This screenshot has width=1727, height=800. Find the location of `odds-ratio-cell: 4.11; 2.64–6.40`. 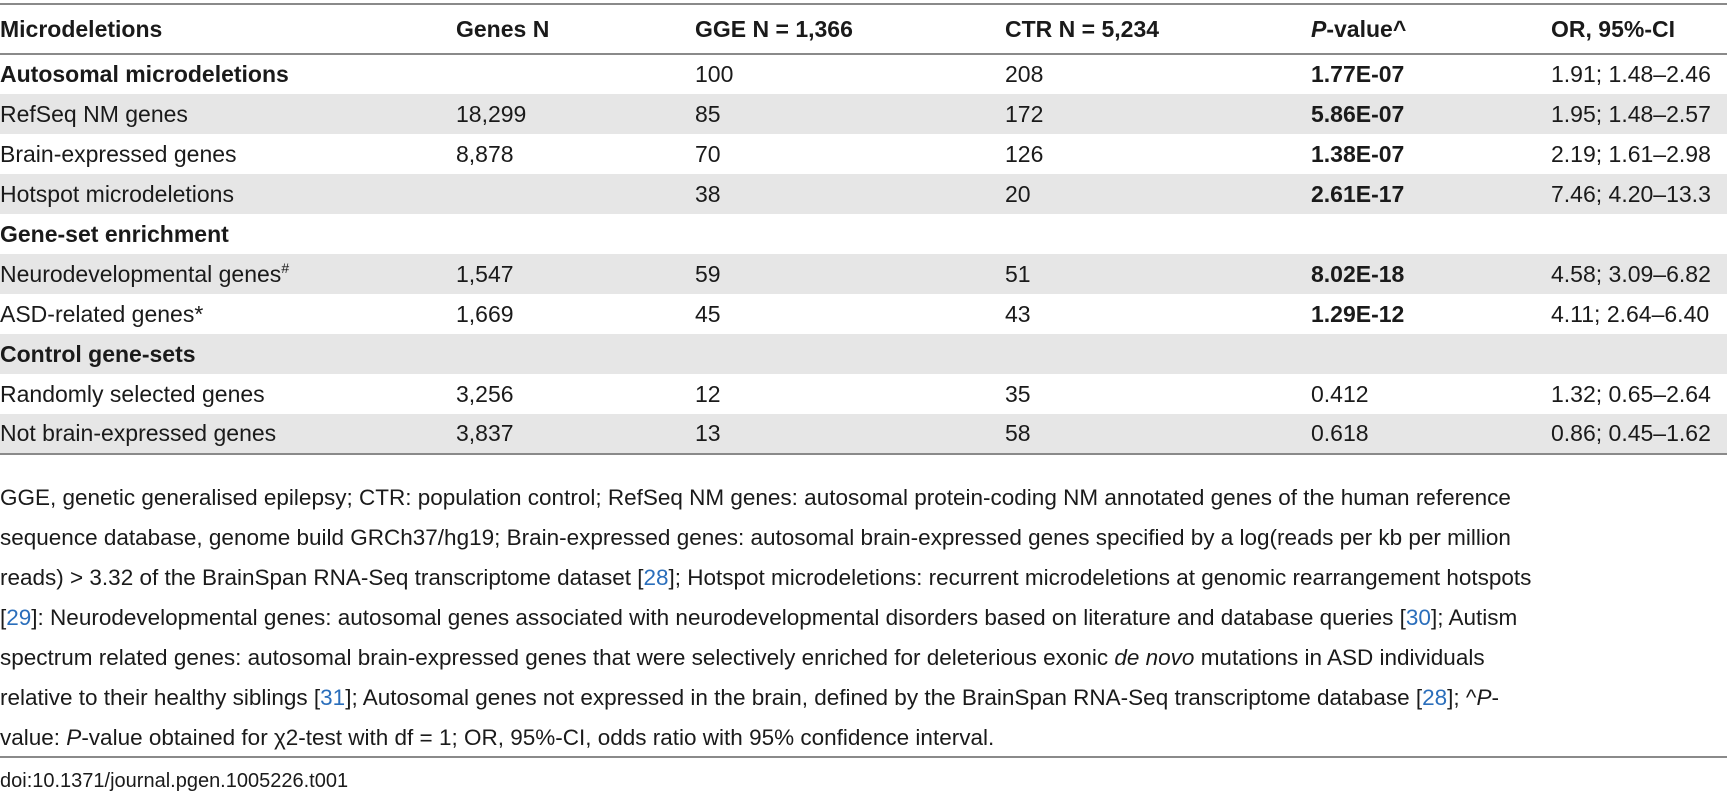

odds-ratio-cell: 4.11; 2.64–6.40 is located at coordinates (1639, 314).